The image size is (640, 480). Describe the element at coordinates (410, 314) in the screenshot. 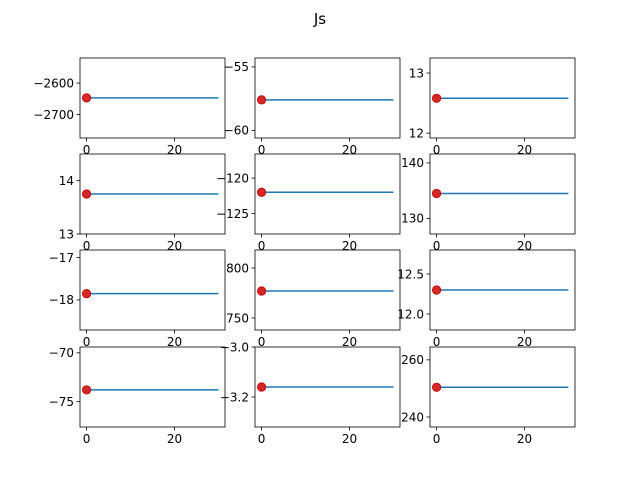

I see `y-tick-label: 12.0` at that location.